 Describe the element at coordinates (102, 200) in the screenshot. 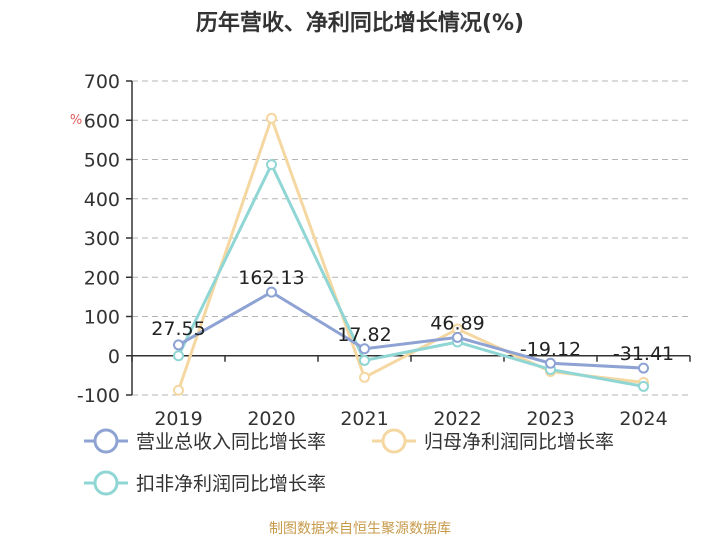

I see `y-tick-label: 400` at that location.